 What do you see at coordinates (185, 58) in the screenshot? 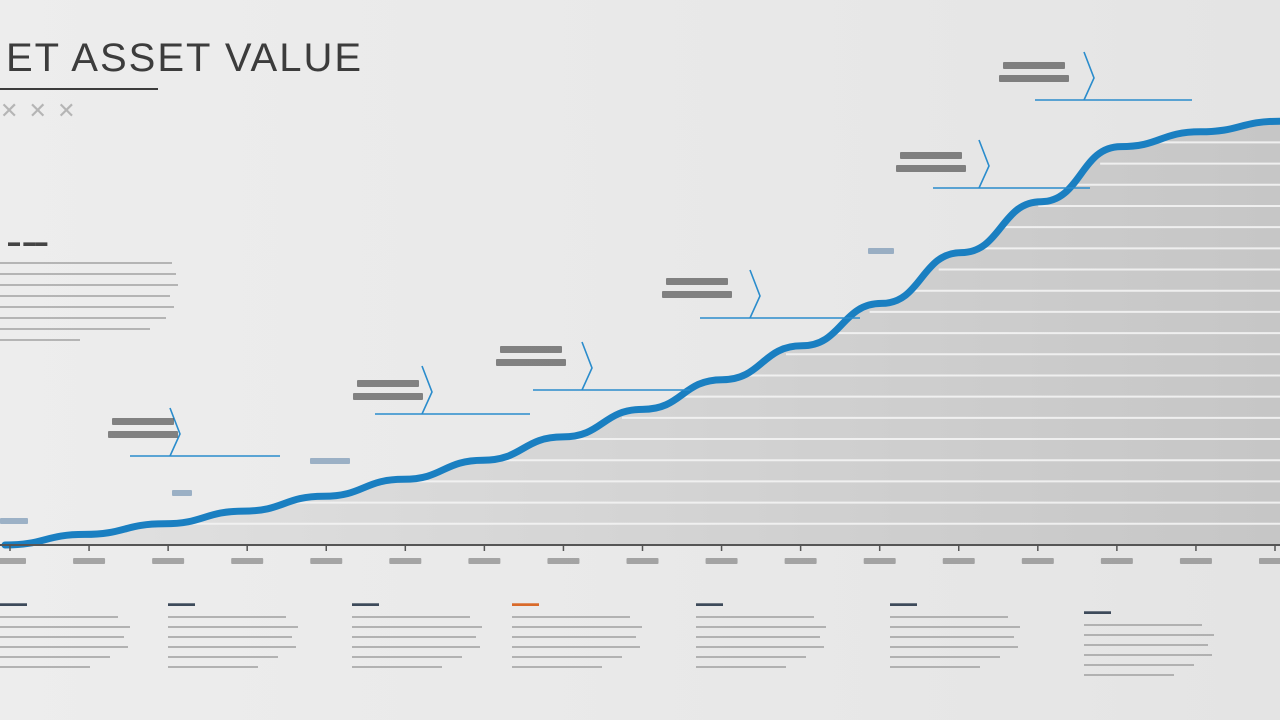
I see `page-title: ET ASSET VALUE` at bounding box center [185, 58].